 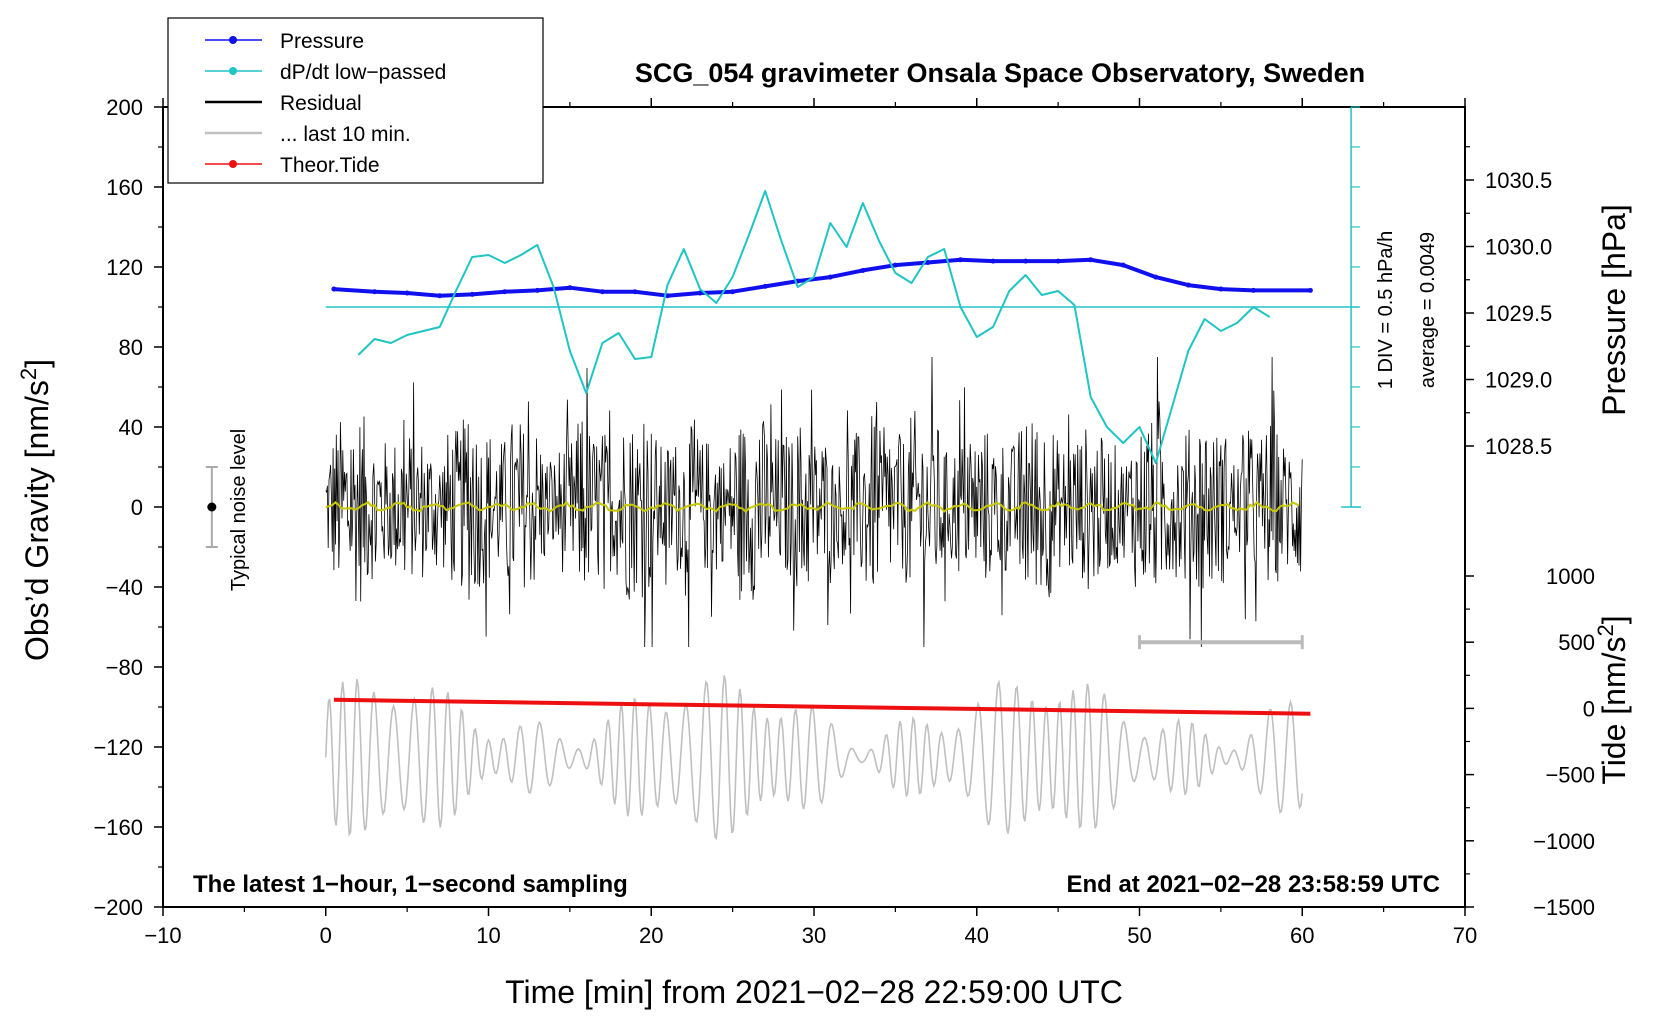 I want to click on last-10-min-line, so click(x=814, y=758).